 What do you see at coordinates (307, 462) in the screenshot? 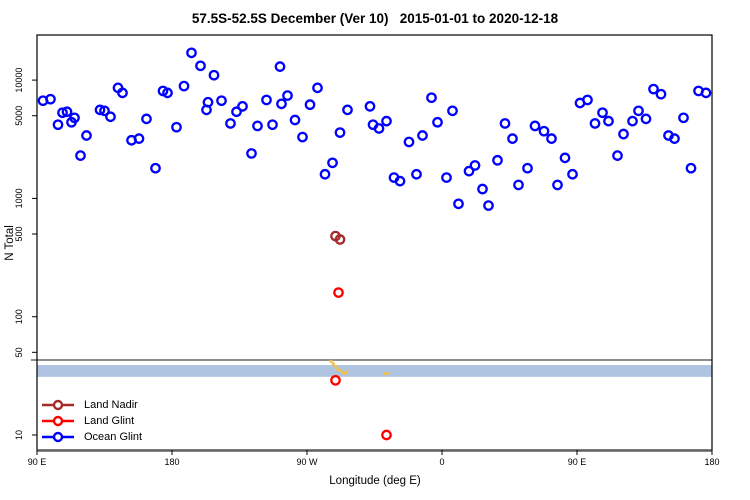
I see `x-tick-label: 90 W` at bounding box center [307, 462].